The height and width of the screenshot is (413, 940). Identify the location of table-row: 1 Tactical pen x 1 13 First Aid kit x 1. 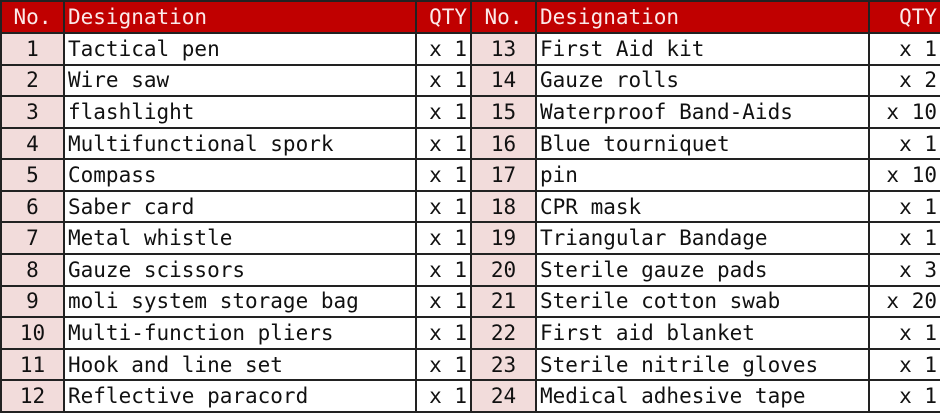
(470, 49).